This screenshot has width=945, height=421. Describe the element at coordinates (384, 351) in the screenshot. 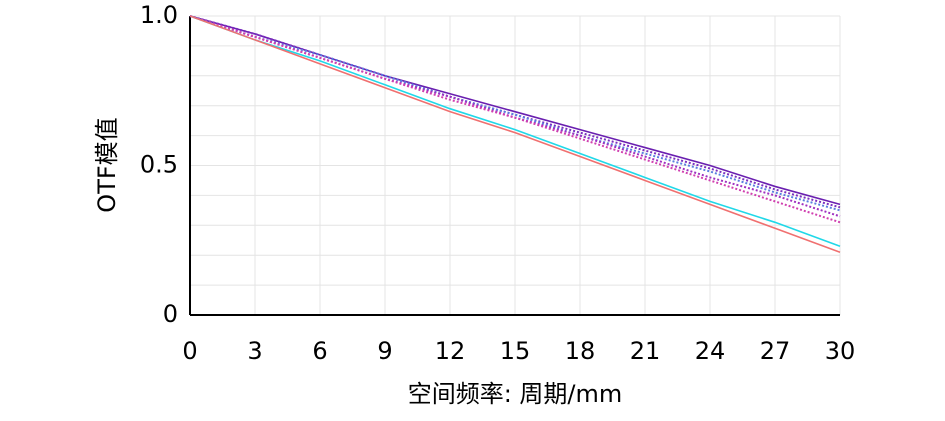

I see `x-tick-label: 9` at that location.